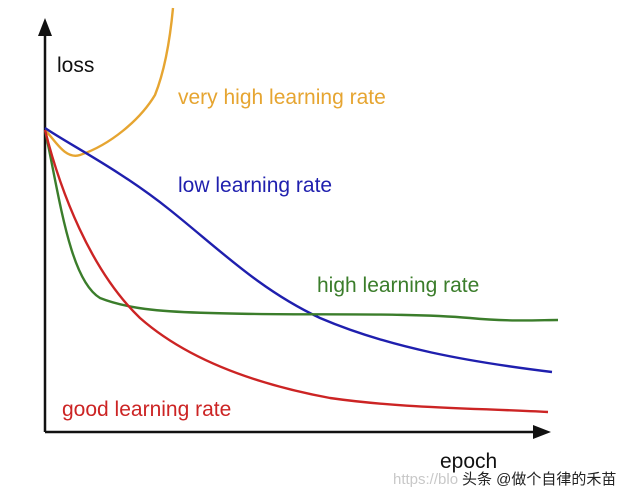 The width and height of the screenshot is (640, 498). Describe the element at coordinates (282, 97) in the screenshot. I see `curve-label: very high learning rate` at that location.